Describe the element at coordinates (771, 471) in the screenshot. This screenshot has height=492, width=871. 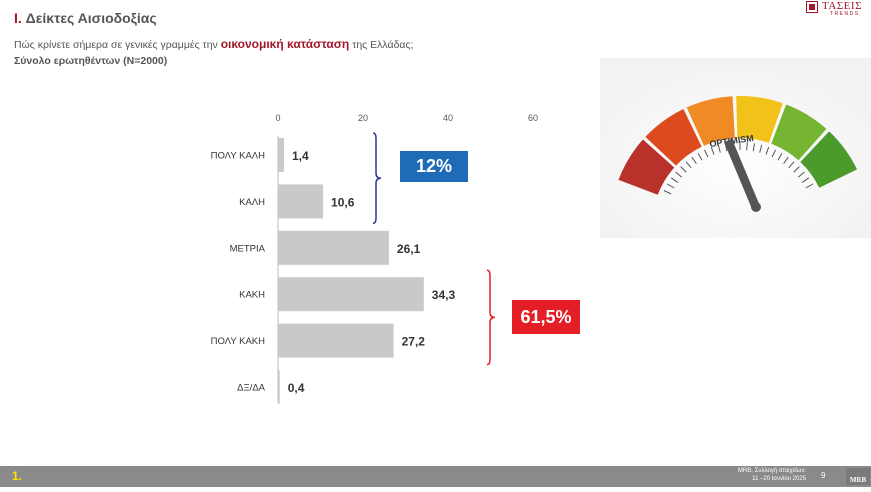
I see `source-line-1: MRB, Συλλογή στοιχείων:` at that location.